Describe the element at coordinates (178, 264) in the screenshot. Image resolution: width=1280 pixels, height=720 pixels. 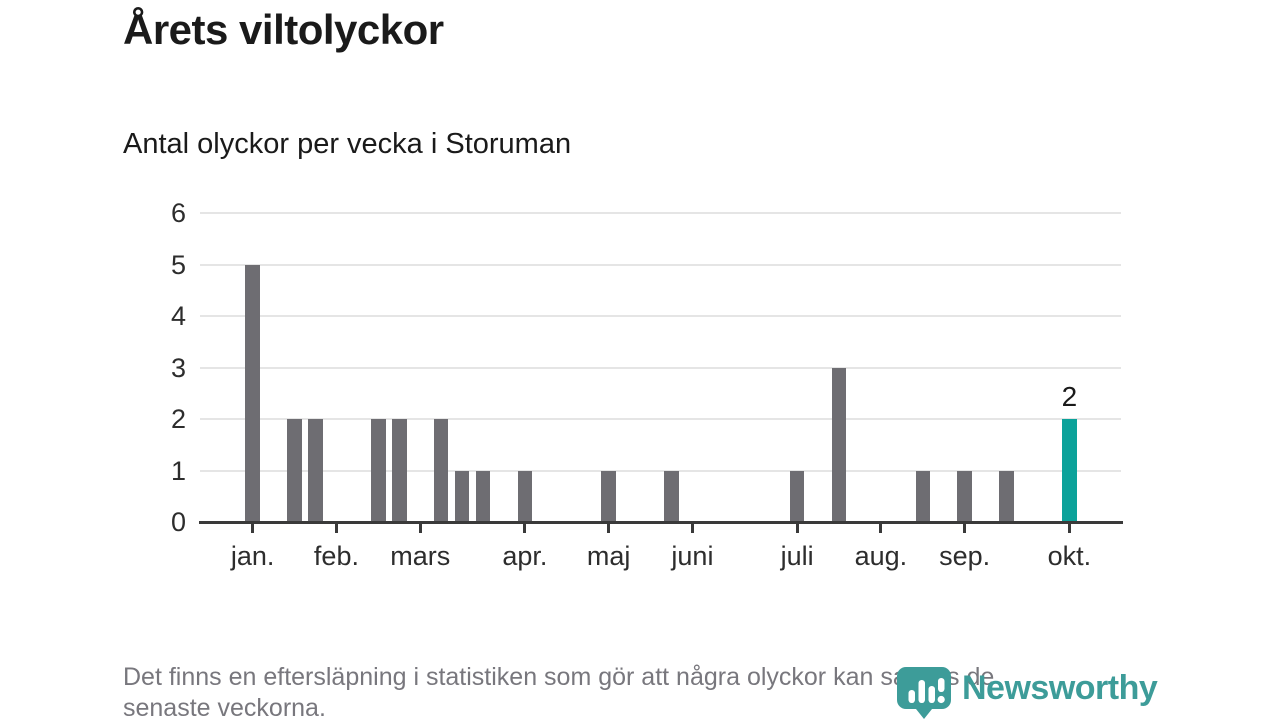
I see `y-axis-tick-label: 5` at that location.